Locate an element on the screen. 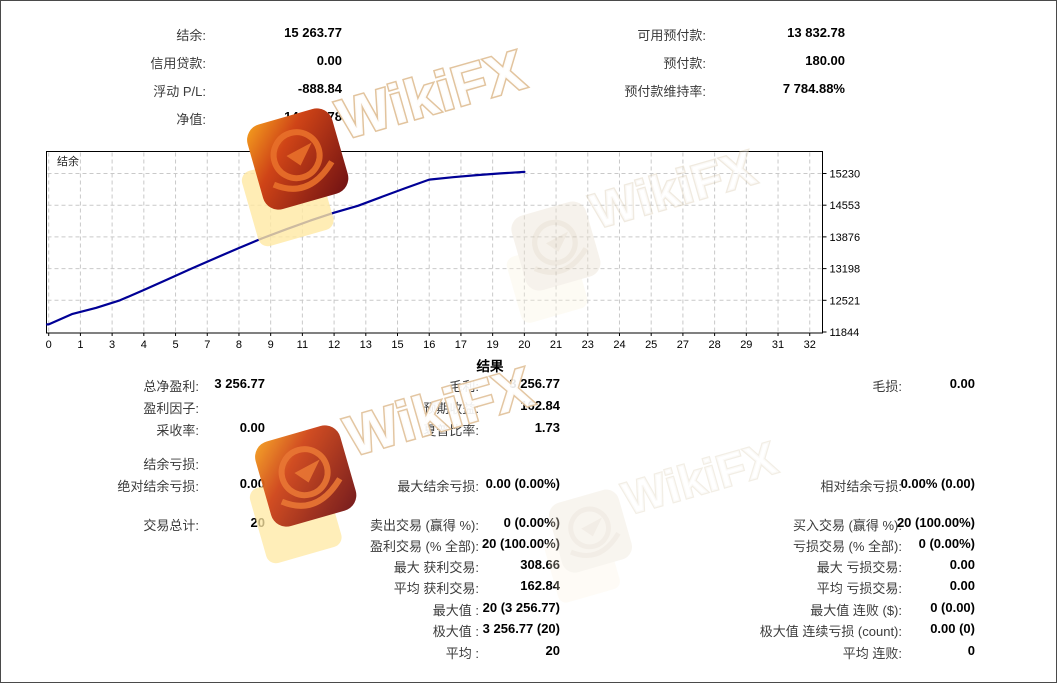  x-axis-tick-label: 25 is located at coordinates (651, 345).